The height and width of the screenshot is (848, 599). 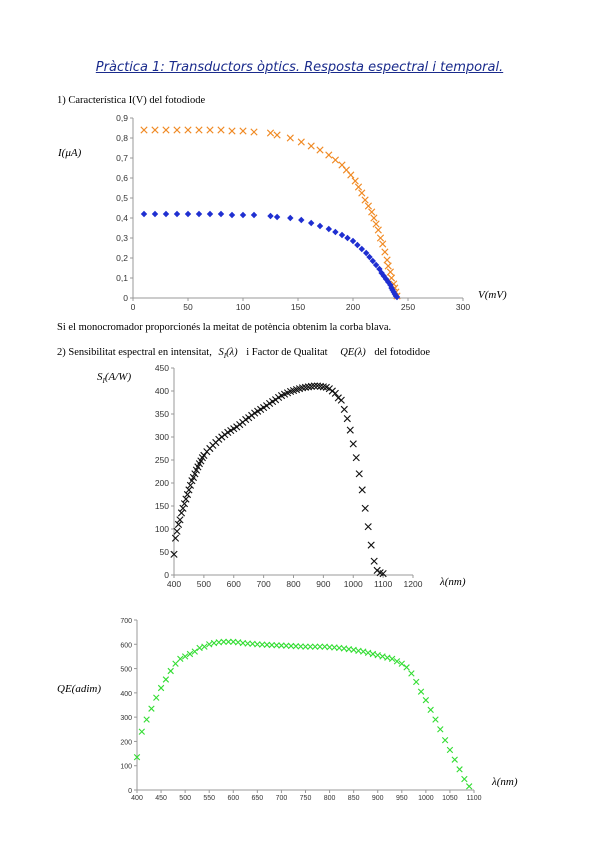 I want to click on x-tick-label: 650, so click(x=258, y=798).